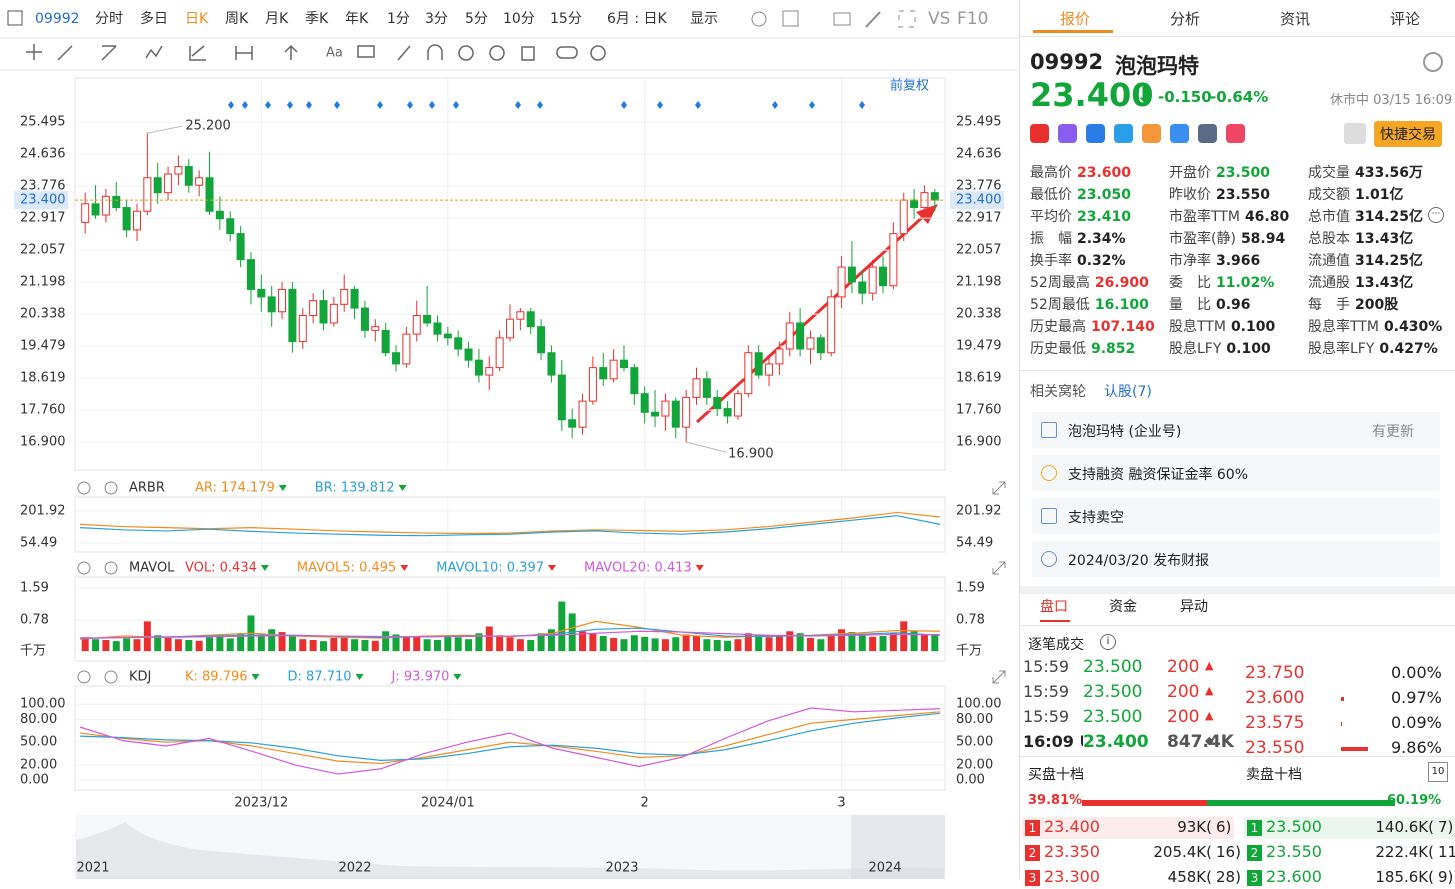  I want to click on range-select: 6月 : 日K, so click(637, 19).